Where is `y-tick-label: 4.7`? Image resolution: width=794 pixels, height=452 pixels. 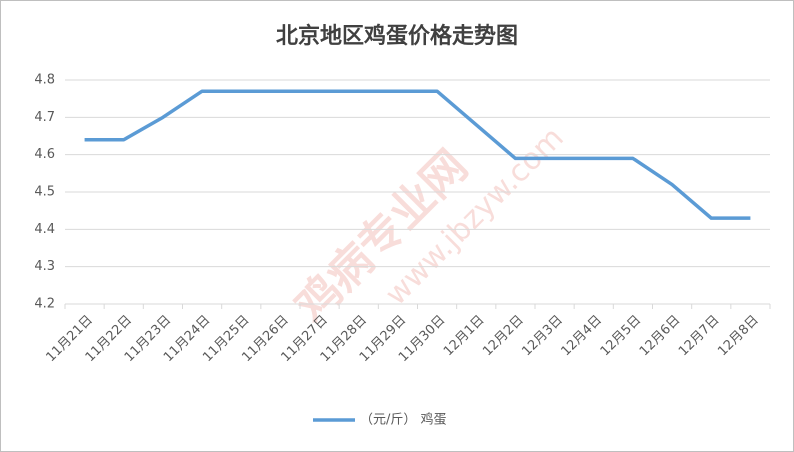 y-tick-label: 4.7 is located at coordinates (44, 117).